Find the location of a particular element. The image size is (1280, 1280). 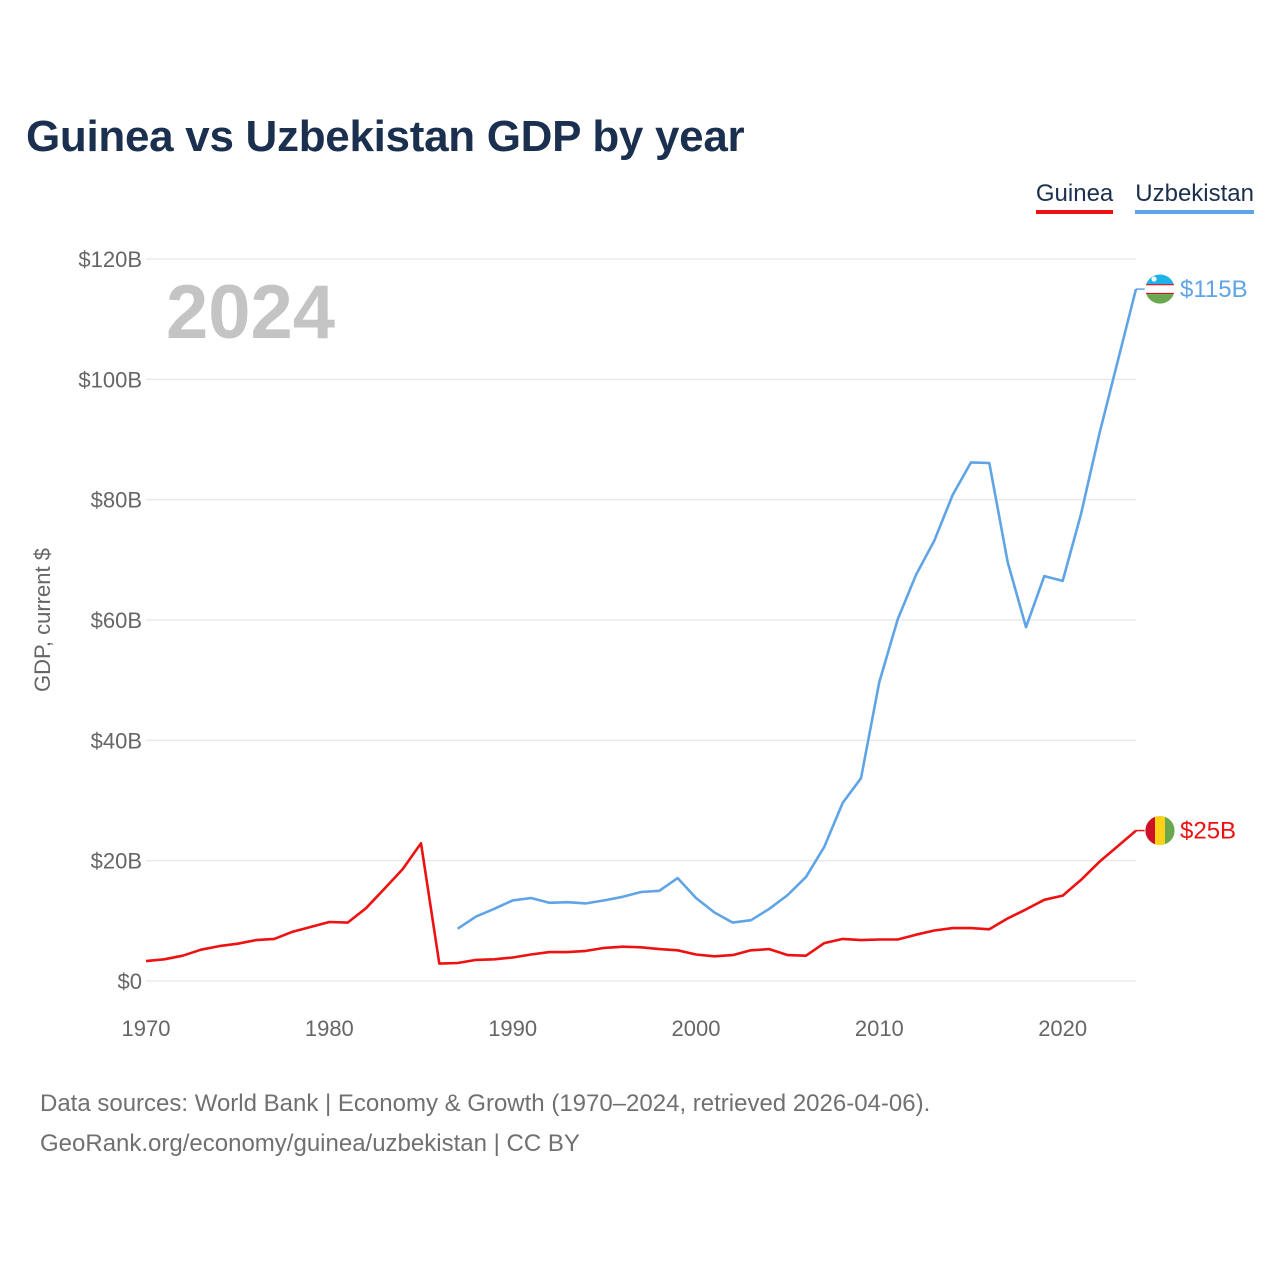

y-tick-label: $60B is located at coordinates (116, 620).